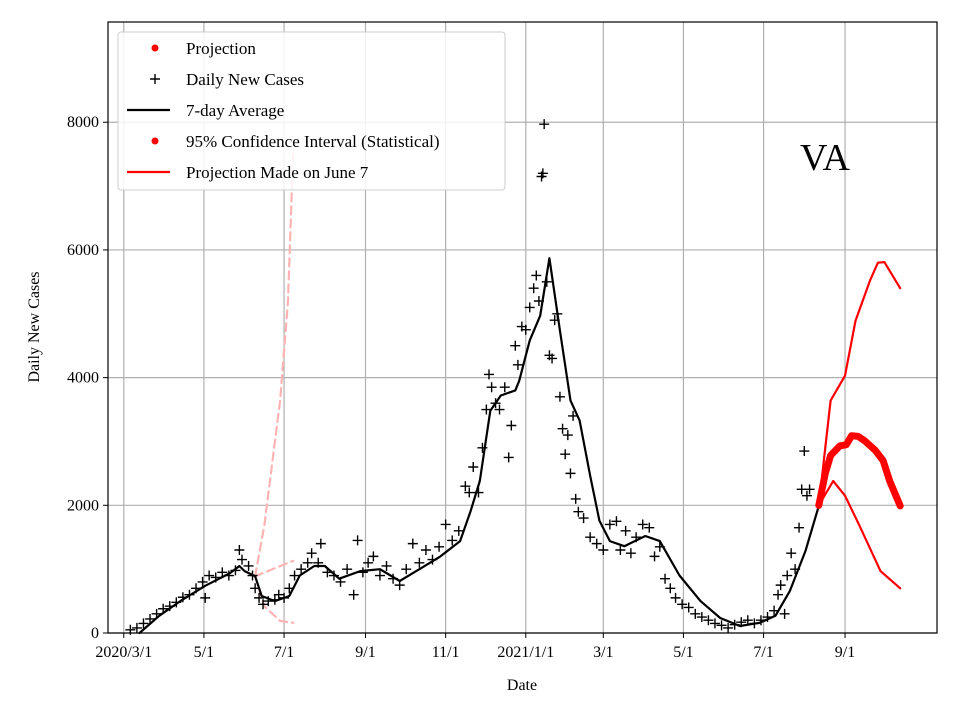 The width and height of the screenshot is (960, 720). What do you see at coordinates (859, 384) in the screenshot?
I see `95-ci-upper-line` at bounding box center [859, 384].